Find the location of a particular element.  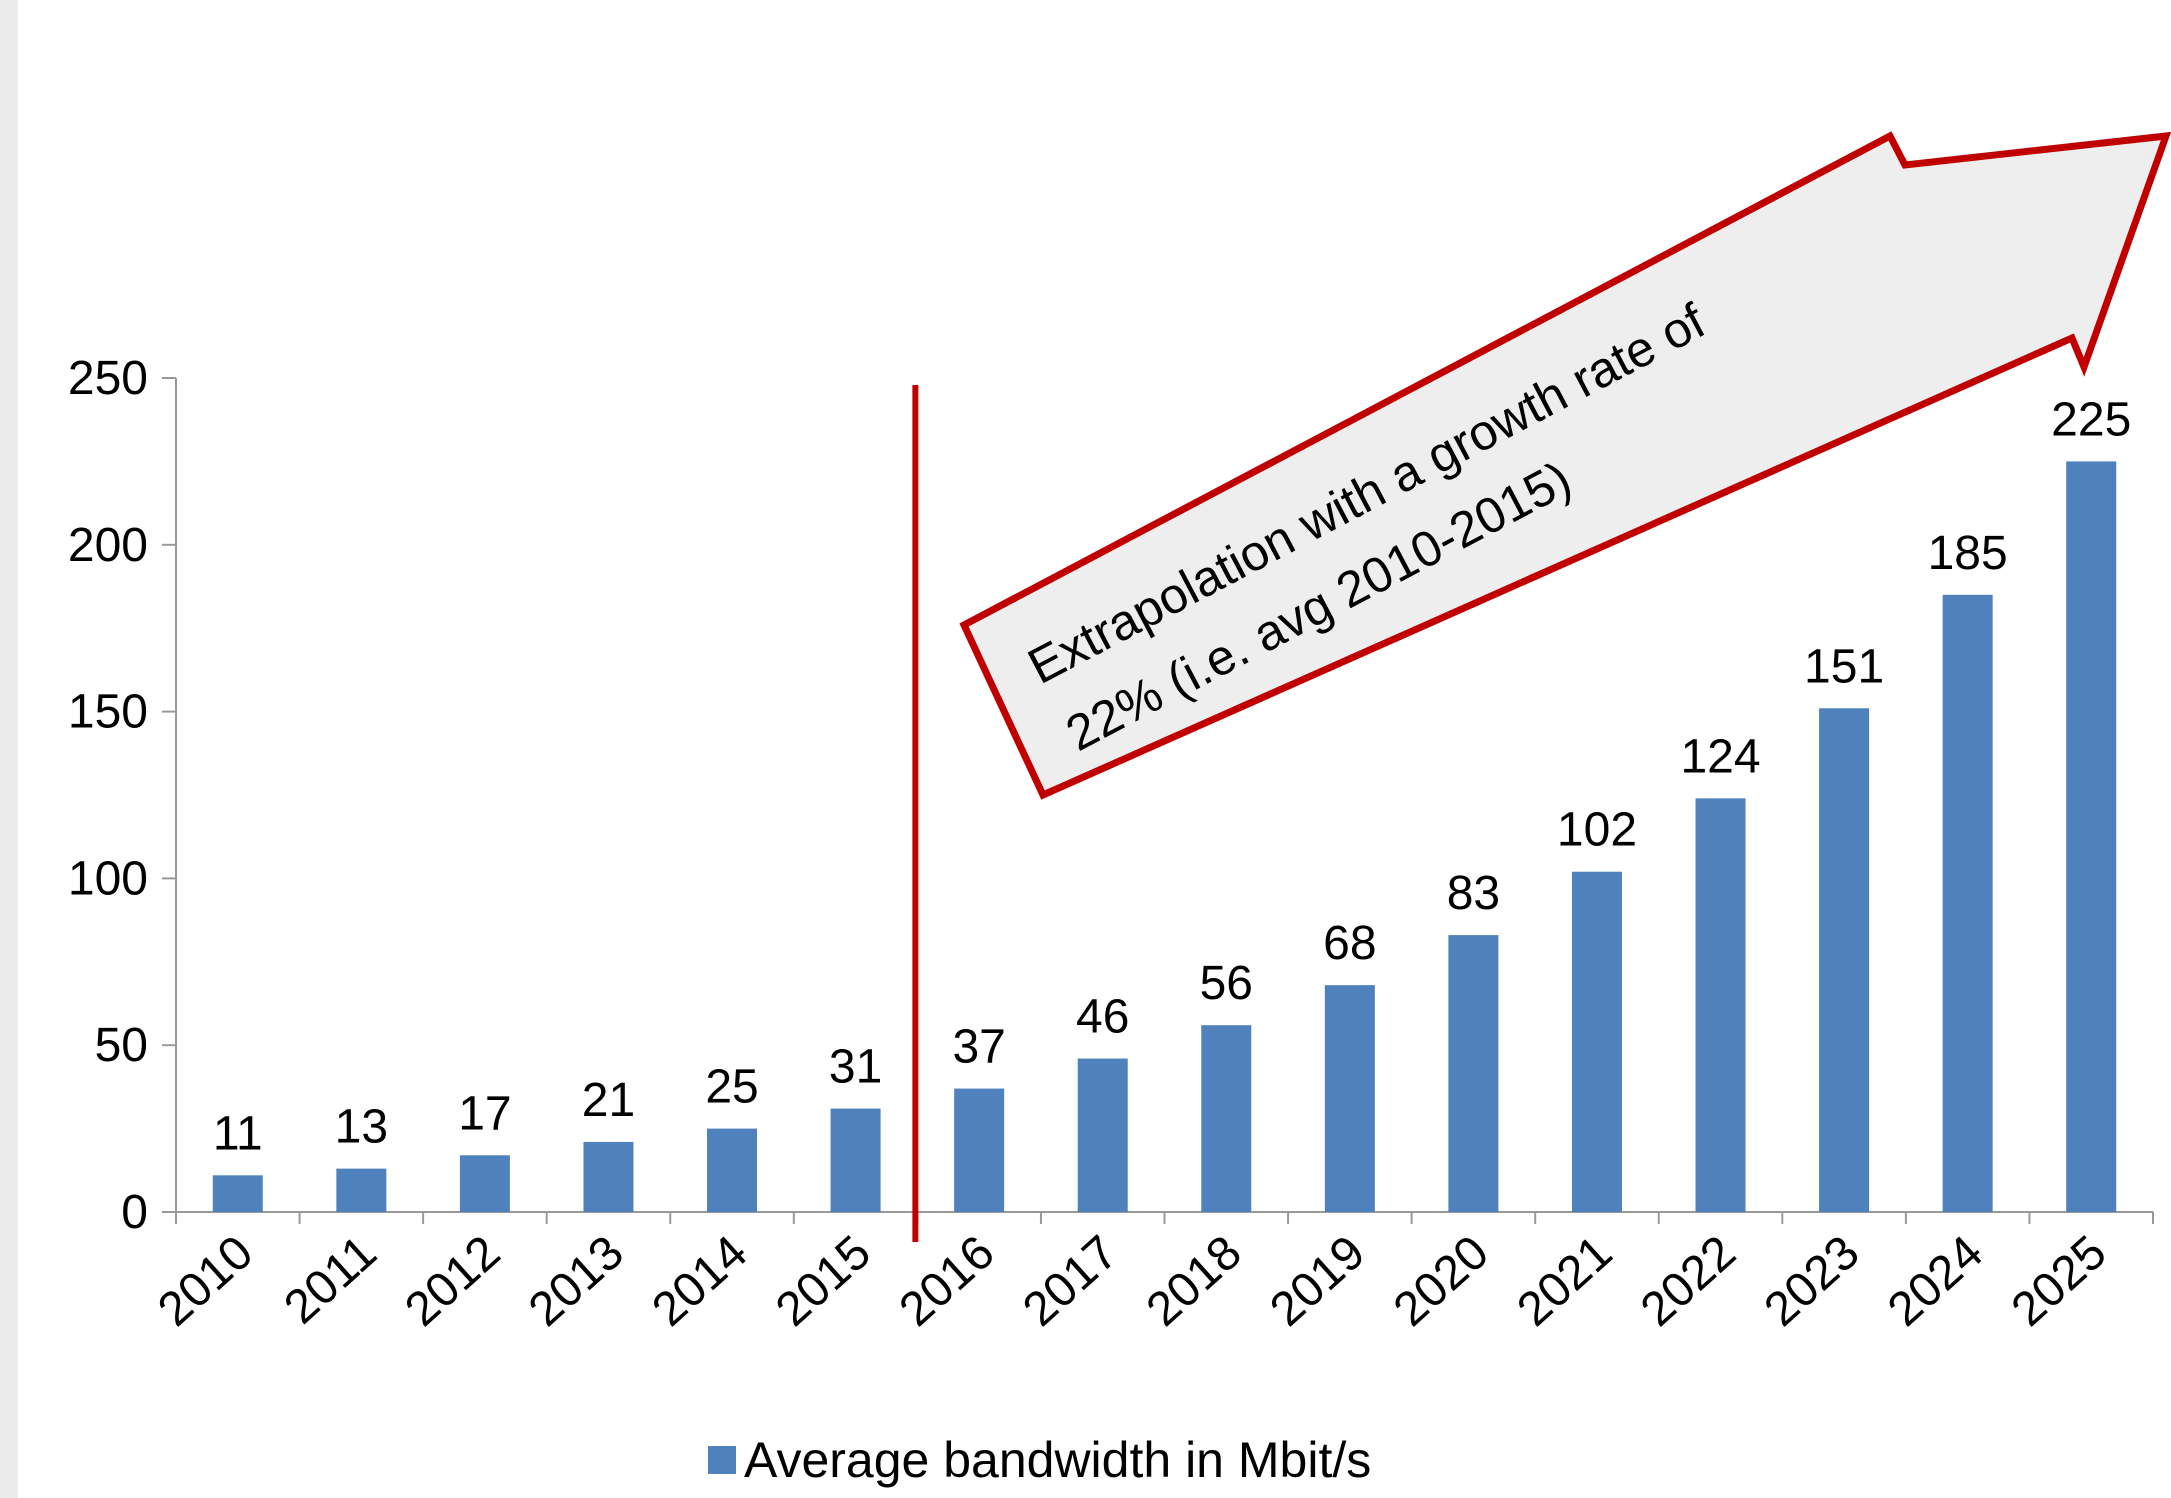

x-tick-label-2011: 2011 is located at coordinates (331, 1280).